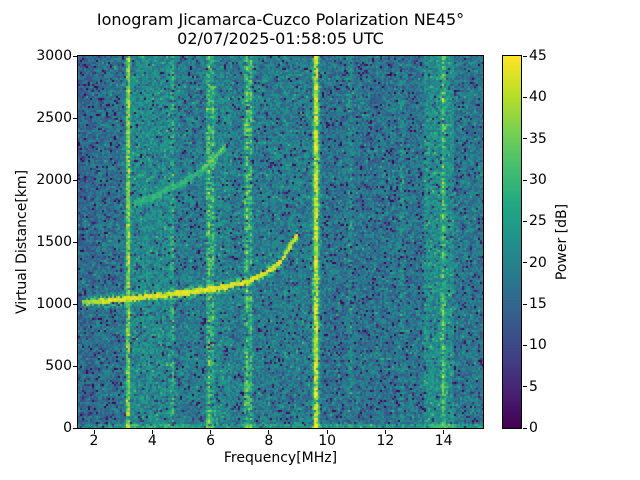 This screenshot has height=480, width=640. I want to click on x-axis-label: Frequency[MHz], so click(280, 458).